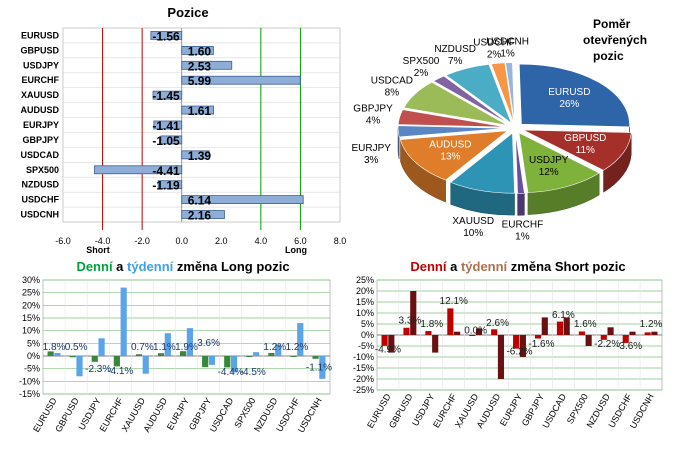 The image size is (680, 454). I want to click on position-value-label: 5.99, so click(200, 81).